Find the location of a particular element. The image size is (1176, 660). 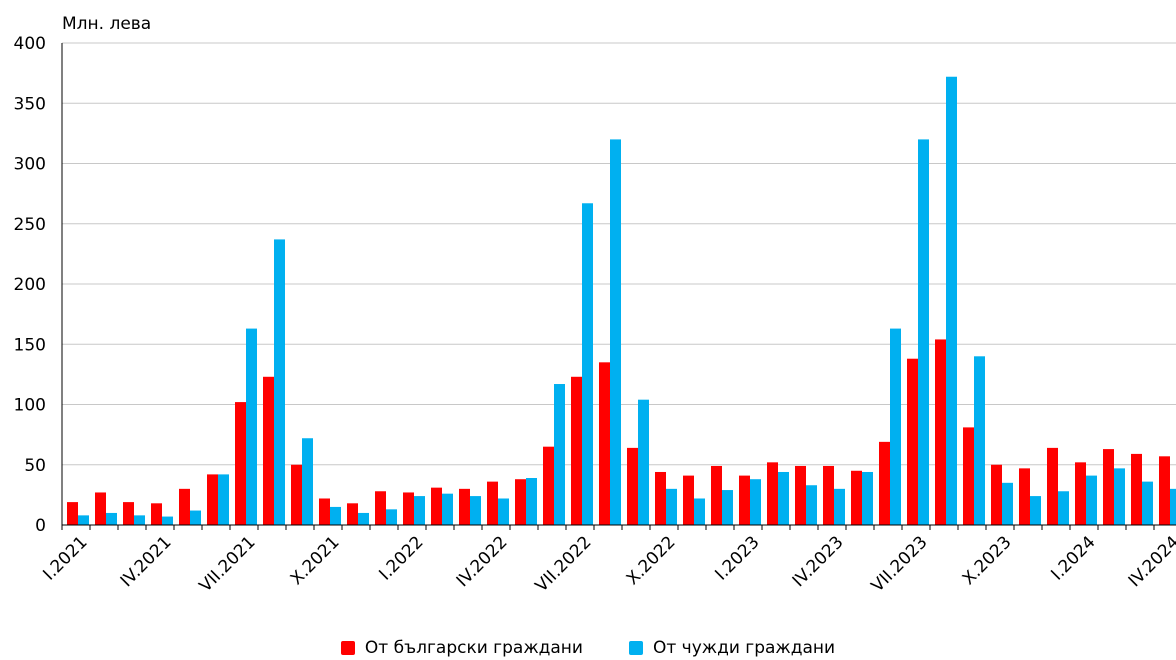

legend-item-foreign-citizens: От чужди граждани is located at coordinates (732, 648).